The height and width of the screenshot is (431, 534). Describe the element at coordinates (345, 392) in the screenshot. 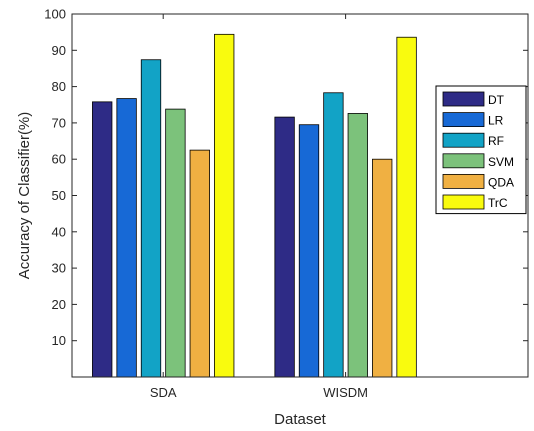

I see `x-tick-label: WISDM` at that location.